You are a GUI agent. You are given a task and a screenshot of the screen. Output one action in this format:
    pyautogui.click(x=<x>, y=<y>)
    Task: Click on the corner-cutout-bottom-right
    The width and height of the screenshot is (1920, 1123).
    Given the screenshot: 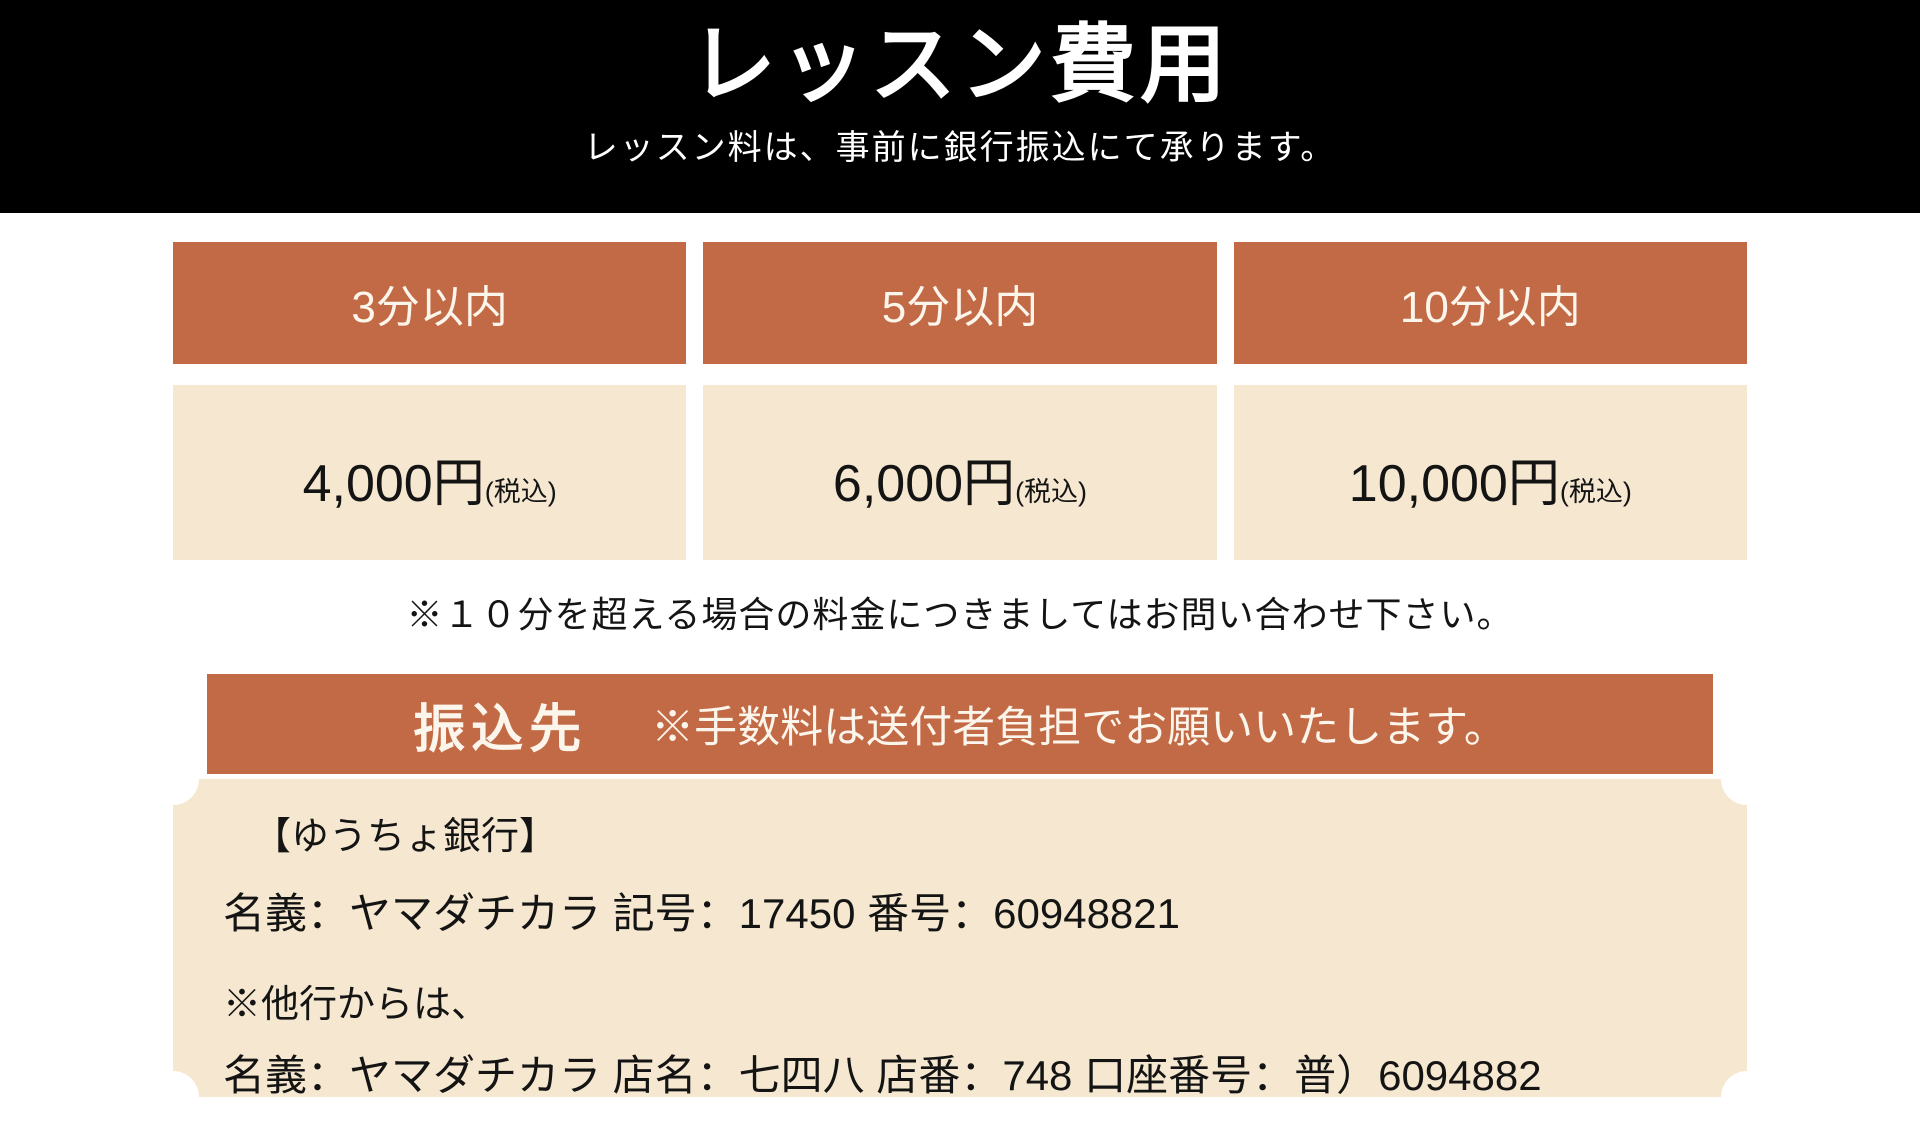 What is the action you would take?
    pyautogui.click(x=1747, y=1097)
    